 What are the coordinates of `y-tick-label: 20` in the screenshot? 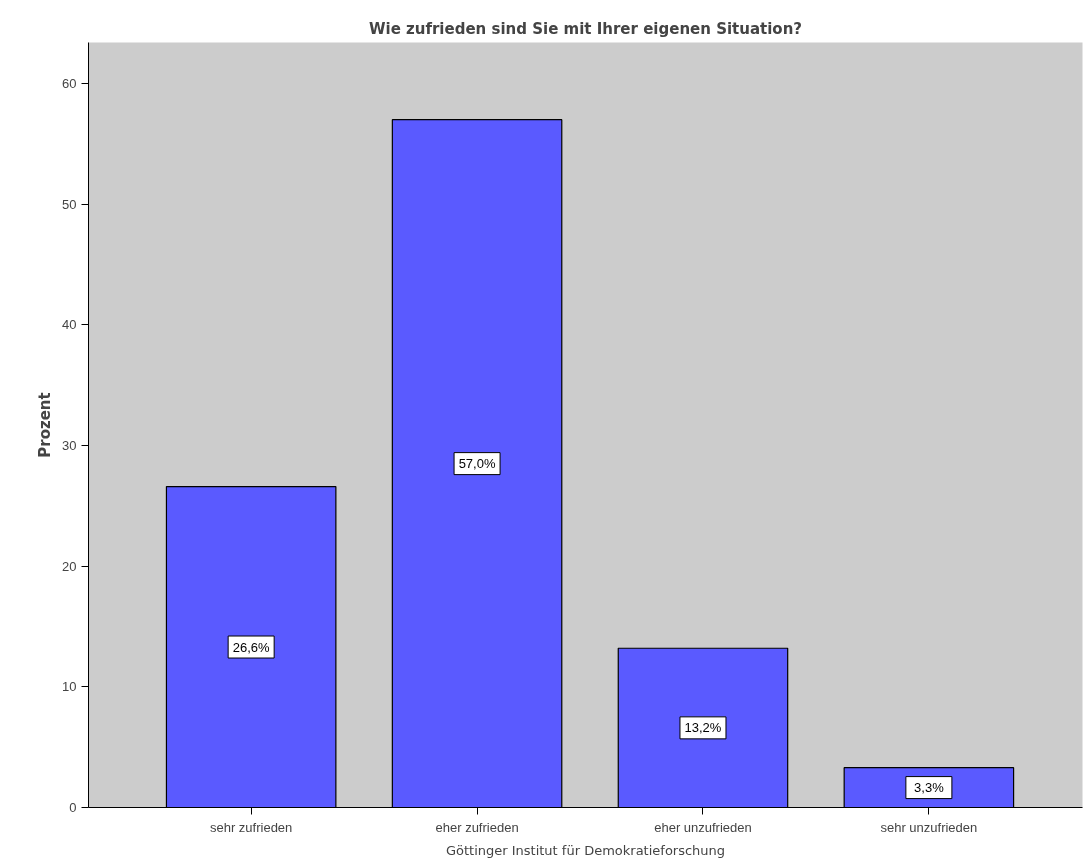 It's located at (69, 566).